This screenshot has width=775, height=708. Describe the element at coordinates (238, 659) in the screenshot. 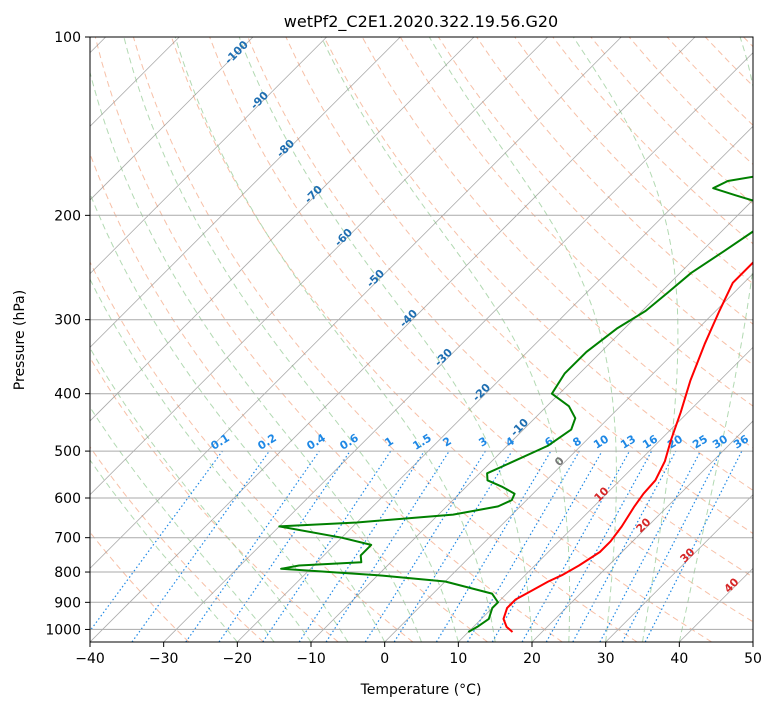

I see `x-tick-label: −20` at that location.